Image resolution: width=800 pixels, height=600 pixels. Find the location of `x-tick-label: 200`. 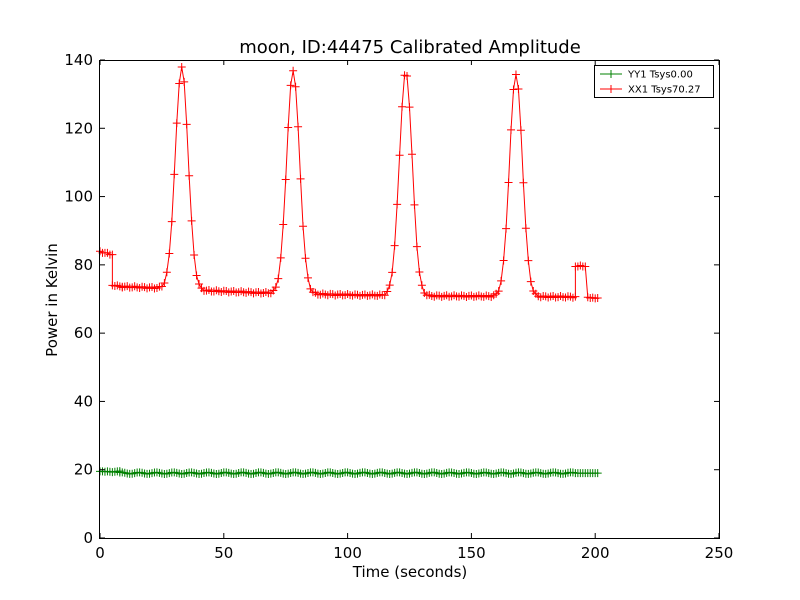

x-tick-label: 200 is located at coordinates (595, 553).